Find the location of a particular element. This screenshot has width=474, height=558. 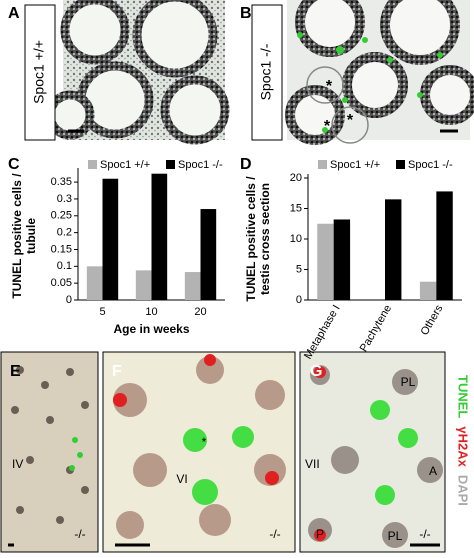

side-label: Spoc1 +/+ is located at coordinates (39, 72).